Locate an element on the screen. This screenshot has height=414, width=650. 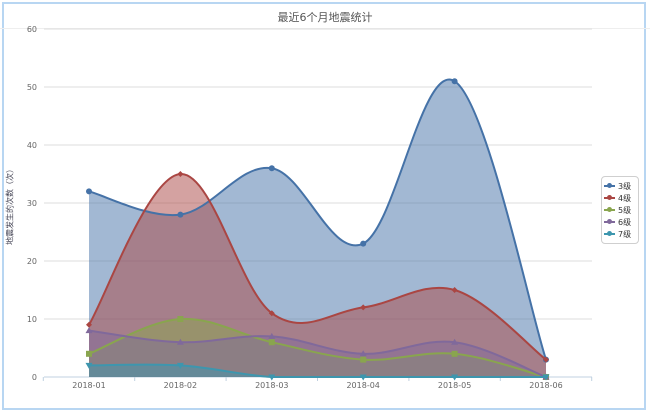
x-tick-label: 2018-01 is located at coordinates (88, 385).